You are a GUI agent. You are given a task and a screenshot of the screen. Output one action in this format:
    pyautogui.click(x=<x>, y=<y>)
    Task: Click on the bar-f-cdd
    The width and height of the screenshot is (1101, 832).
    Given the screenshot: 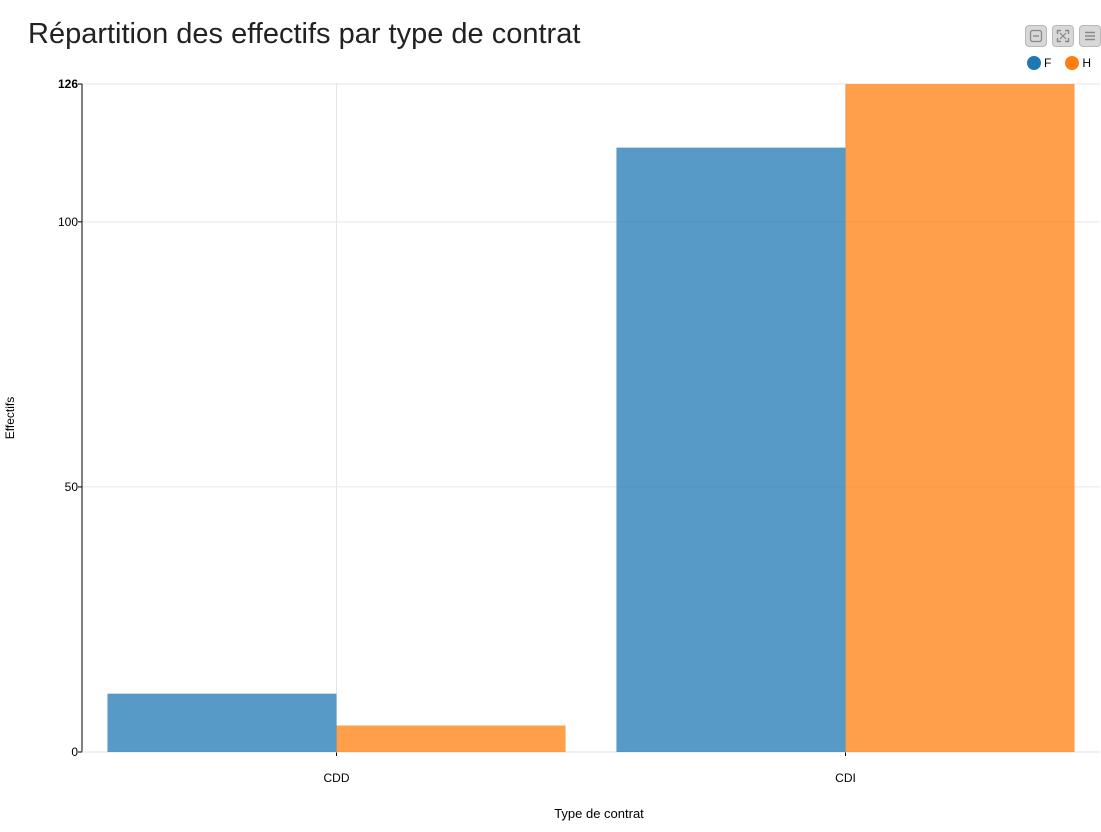 What is the action you would take?
    pyautogui.click(x=222, y=722)
    